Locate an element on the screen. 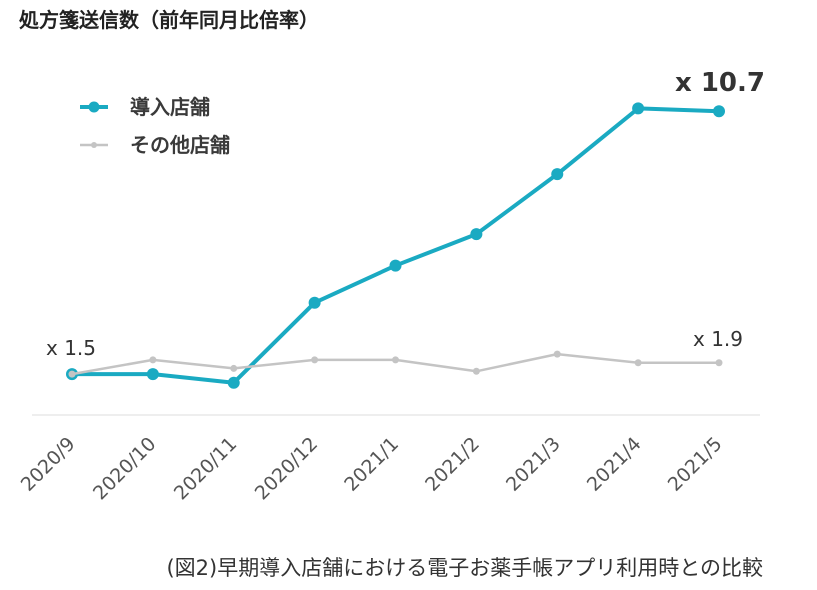  x-tick-label: 2020/12 is located at coordinates (286, 468).